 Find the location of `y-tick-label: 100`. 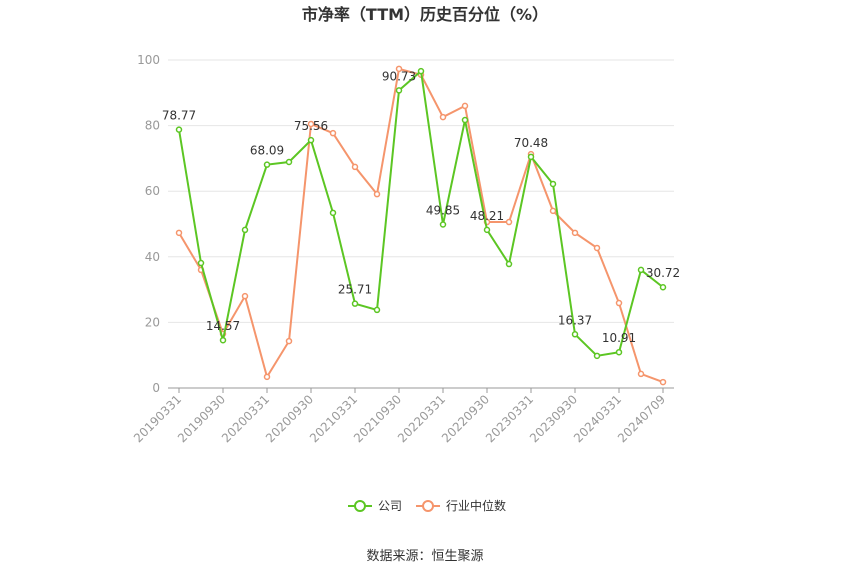

y-tick-label: 100 is located at coordinates (148, 60).